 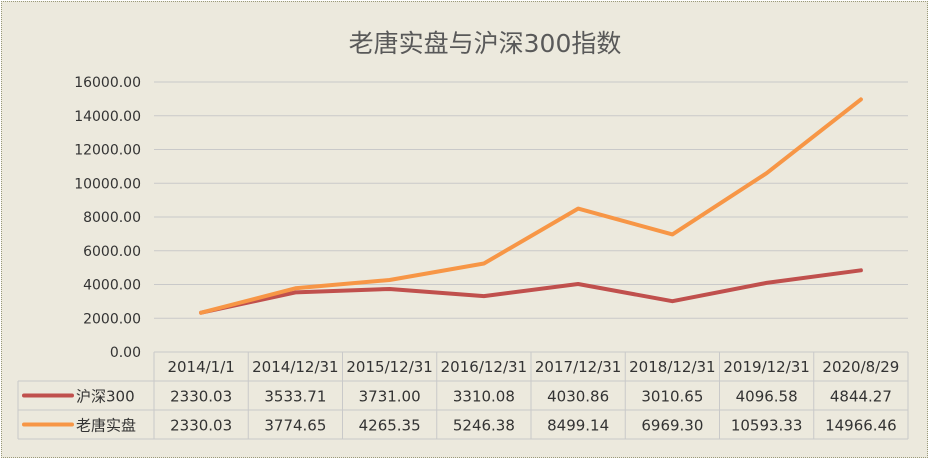 I want to click on data-label: 10593.33, so click(x=767, y=426).